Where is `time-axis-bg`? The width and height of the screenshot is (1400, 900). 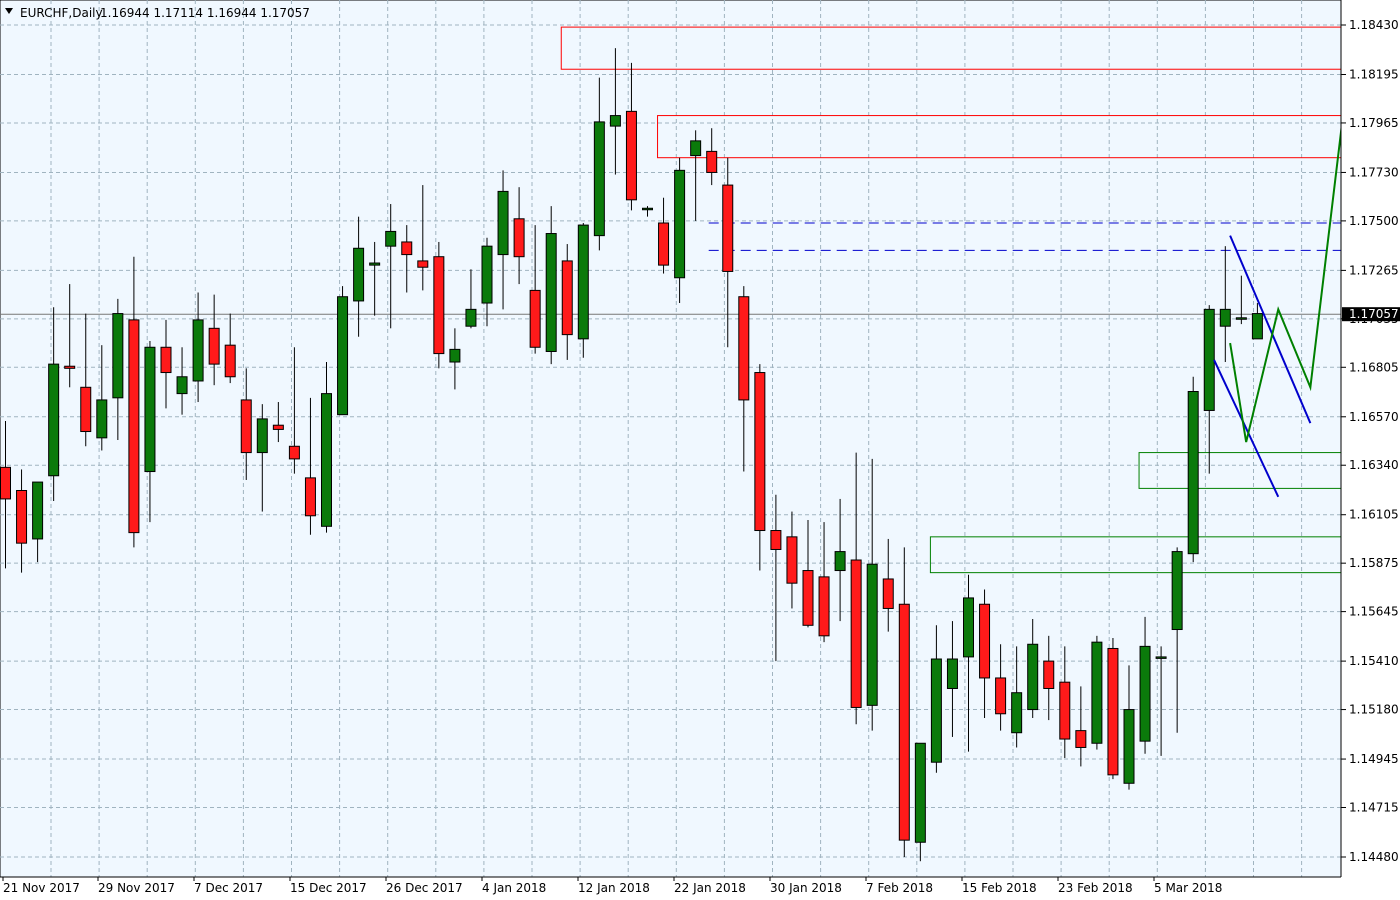 time-axis-bg is located at coordinates (670, 888).